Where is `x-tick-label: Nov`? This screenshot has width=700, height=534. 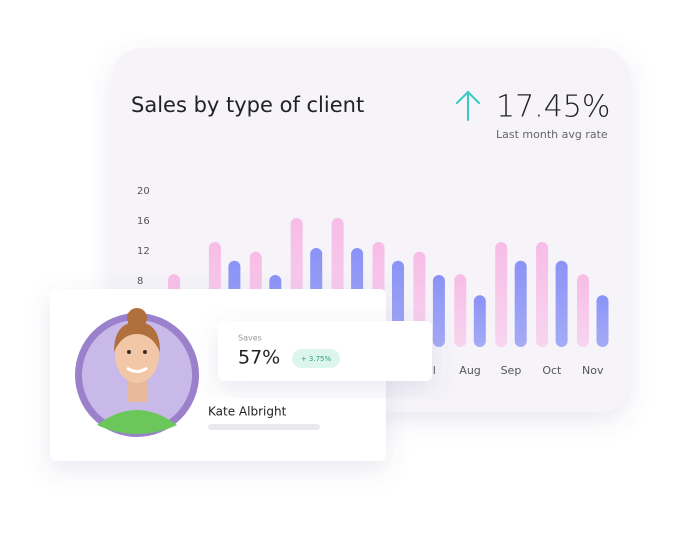
x-tick-label: Nov is located at coordinates (593, 370).